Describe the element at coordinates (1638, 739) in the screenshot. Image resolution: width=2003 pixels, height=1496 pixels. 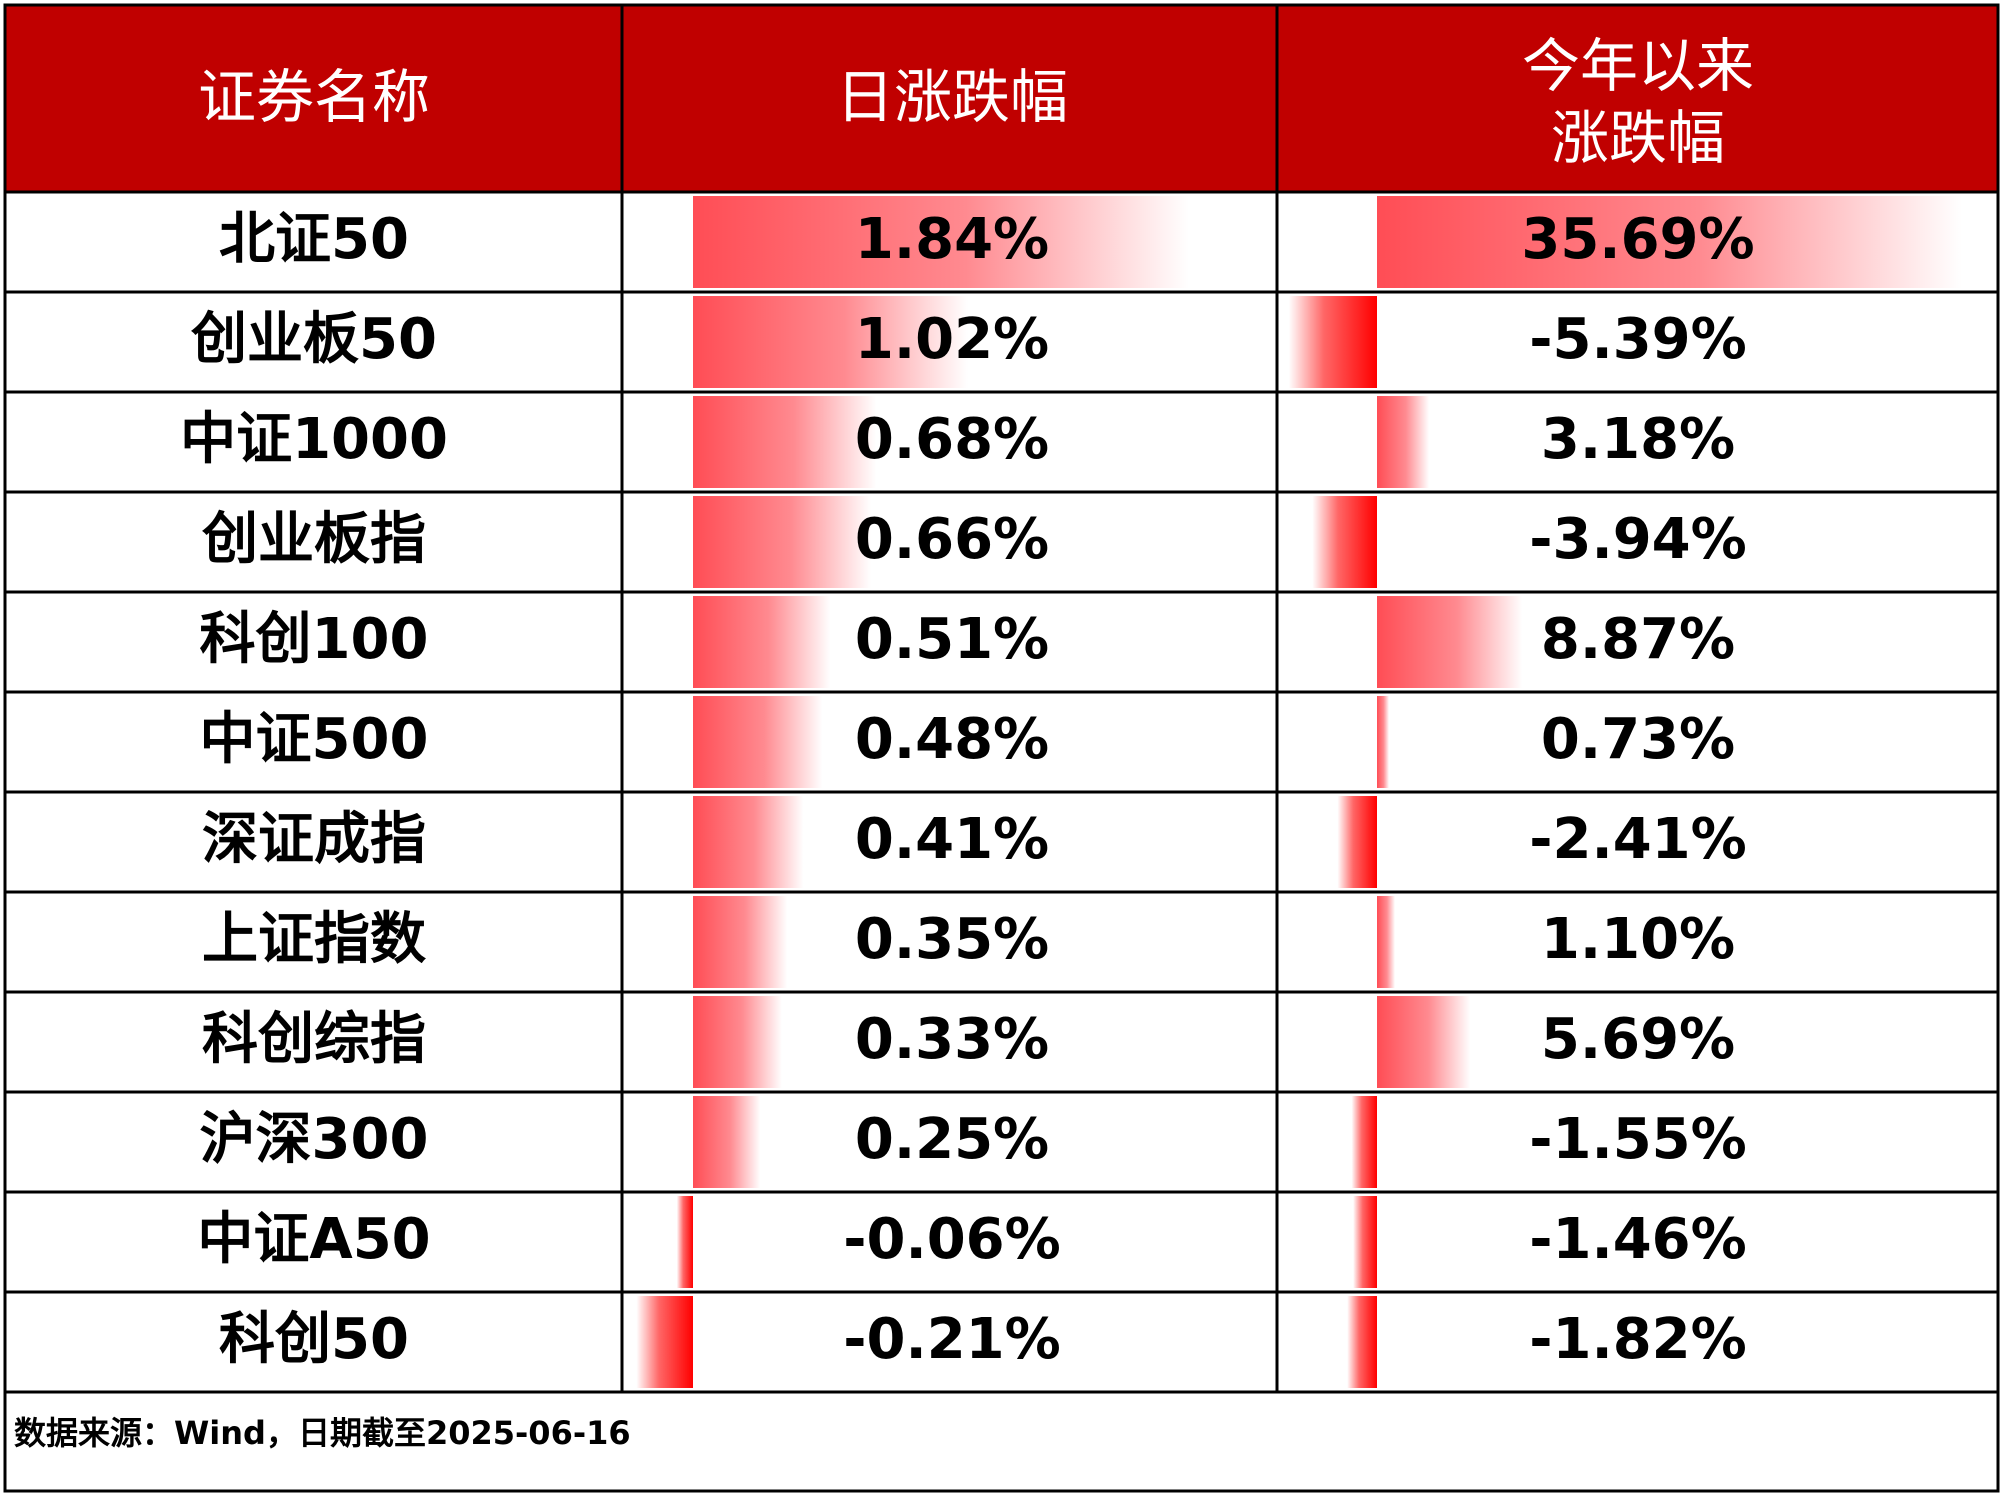
I see `ytd-value: 0.73%` at that location.